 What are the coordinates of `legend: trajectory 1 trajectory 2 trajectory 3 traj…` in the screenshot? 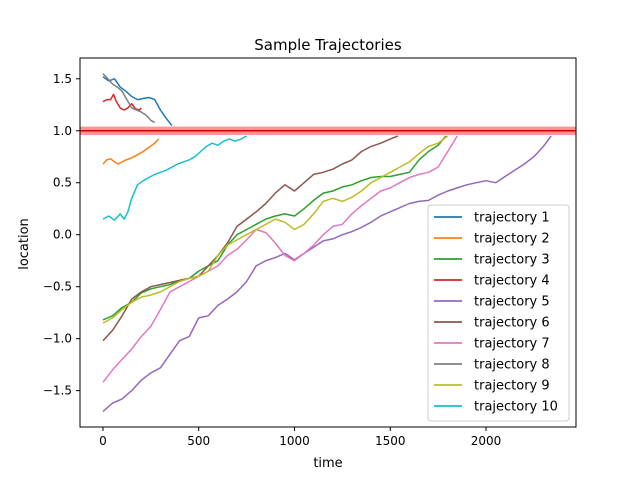 It's located at (498, 313).